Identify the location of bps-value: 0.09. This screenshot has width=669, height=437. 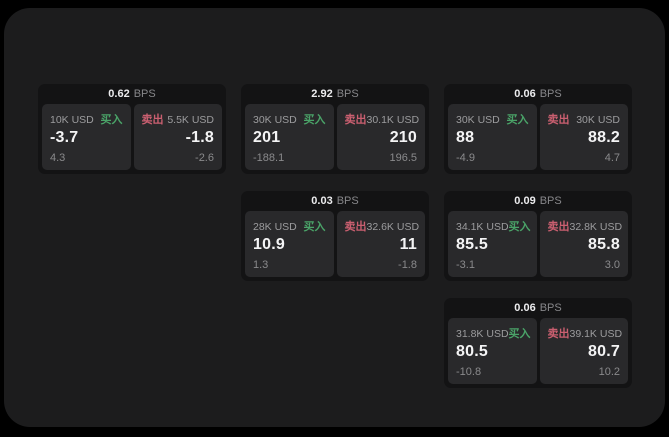
(525, 201).